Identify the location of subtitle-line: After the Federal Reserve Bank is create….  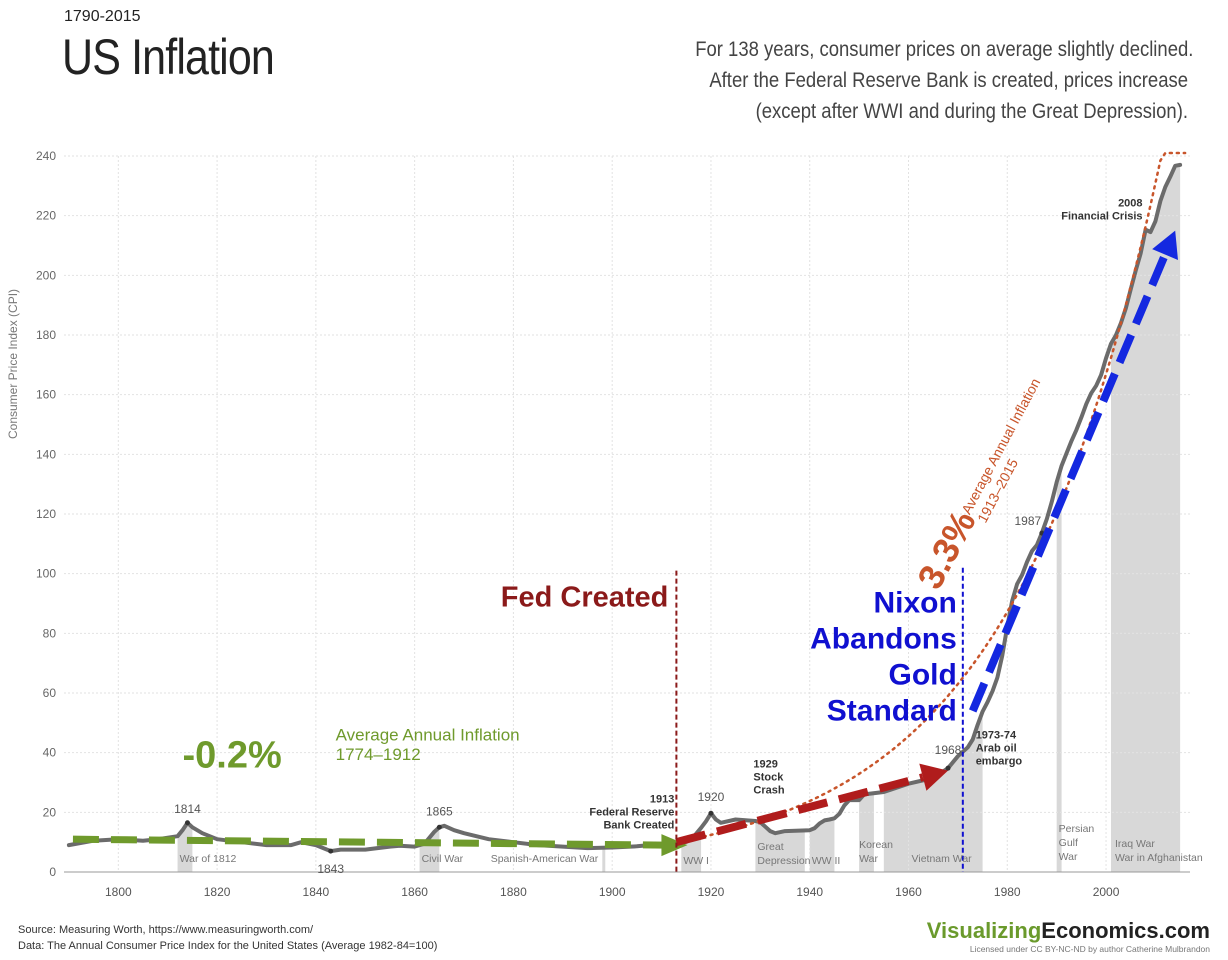
(948, 80).